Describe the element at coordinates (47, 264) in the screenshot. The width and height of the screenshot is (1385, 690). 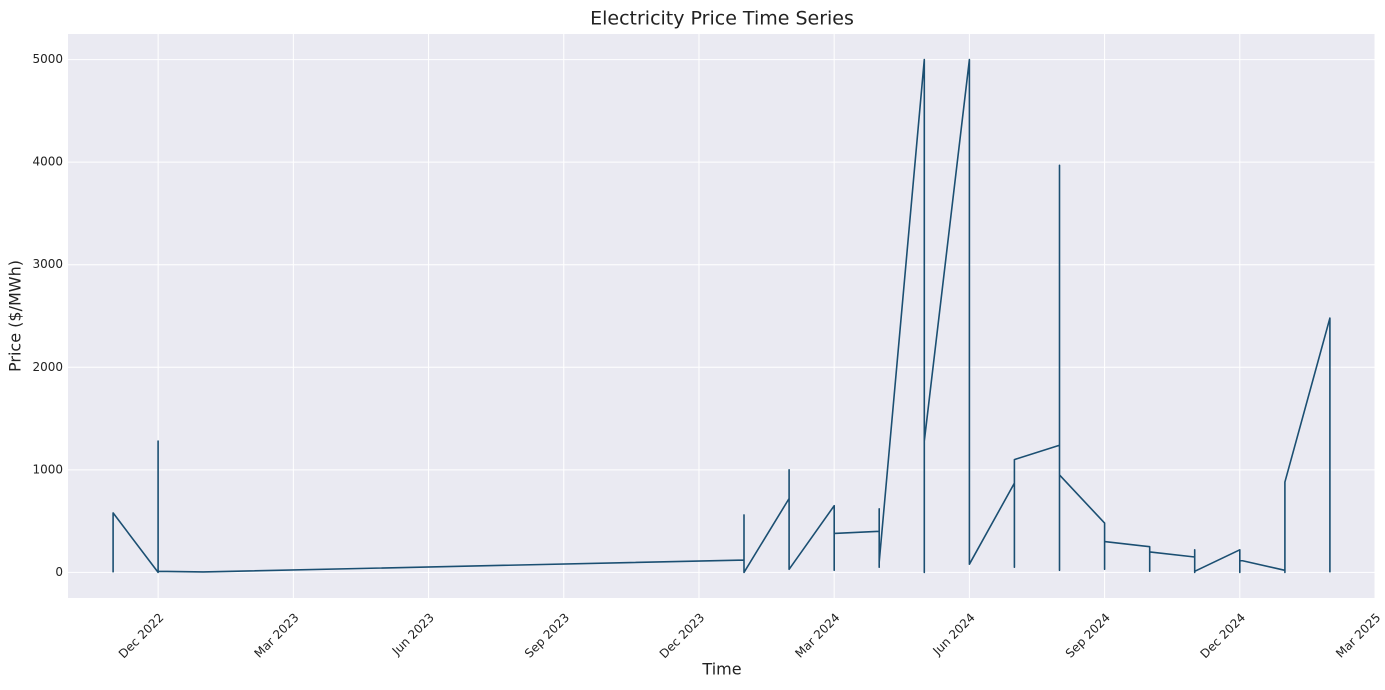
I see `y-tick-label: 3000` at that location.